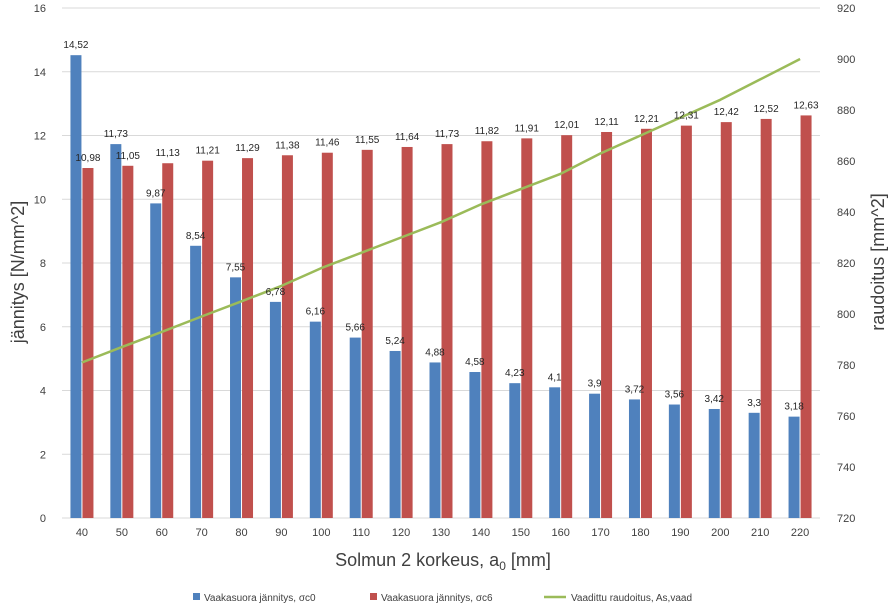 The width and height of the screenshot is (895, 610). What do you see at coordinates (447, 134) in the screenshot?
I see `data-label-sigma-c6: 11,73` at bounding box center [447, 134].